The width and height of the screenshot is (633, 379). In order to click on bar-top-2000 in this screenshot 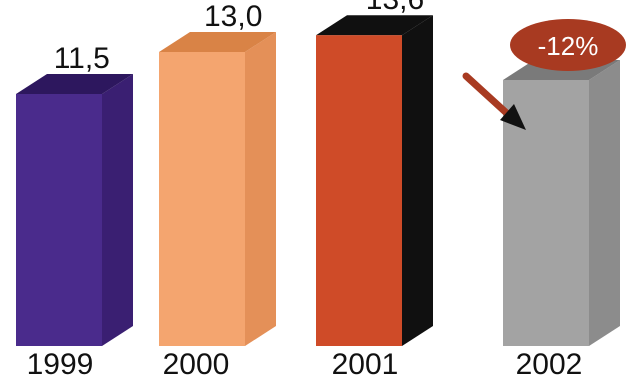, I will do `click(217, 42)`.